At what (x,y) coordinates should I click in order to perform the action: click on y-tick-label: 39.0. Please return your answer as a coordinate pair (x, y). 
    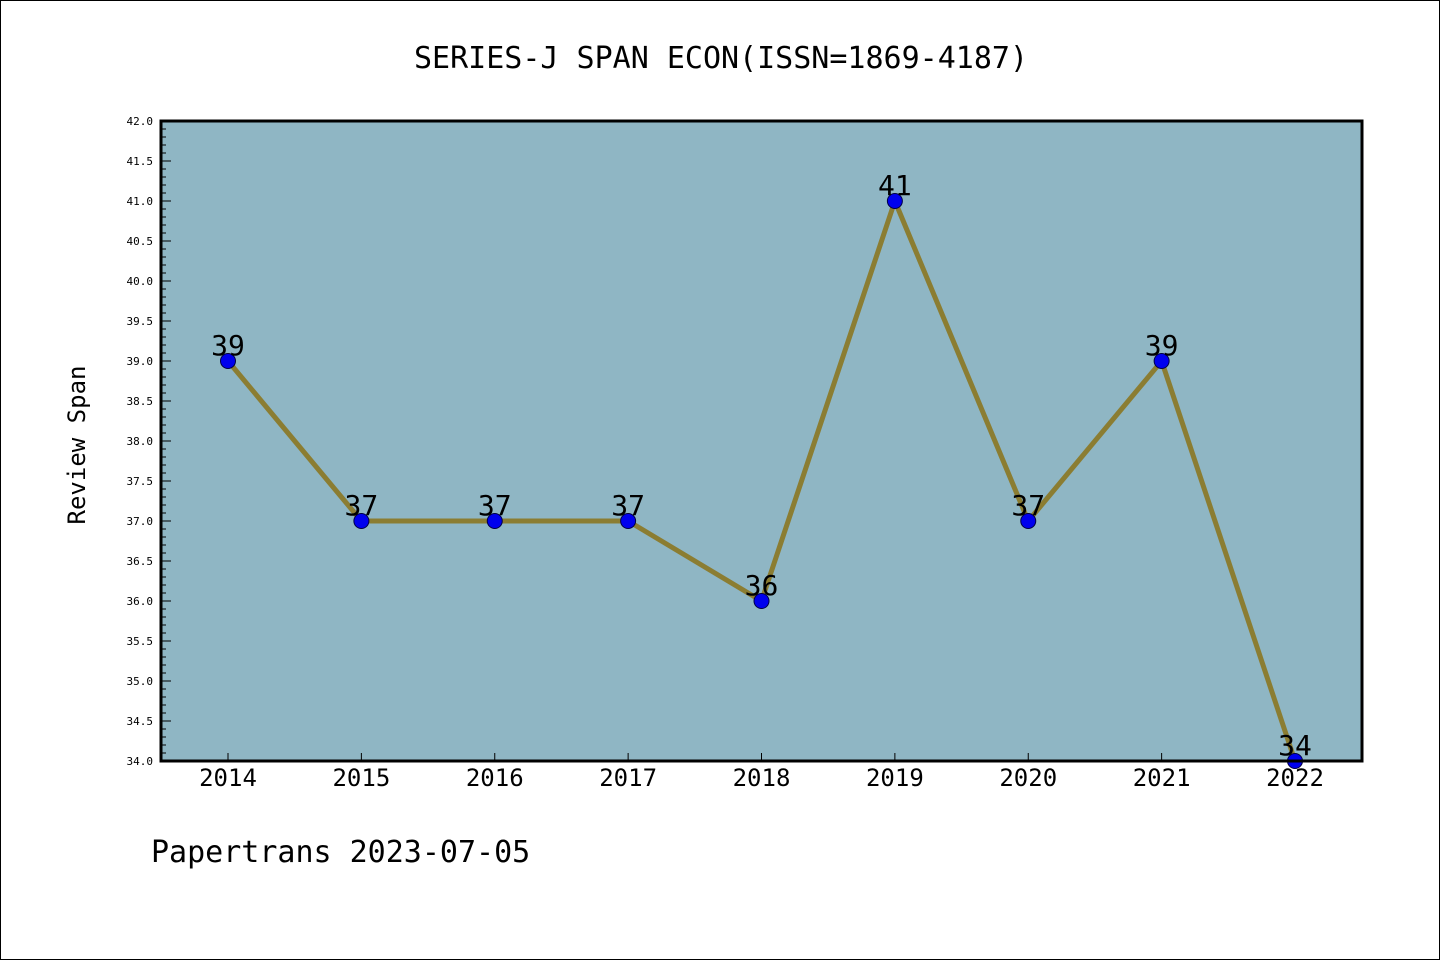
    Looking at the image, I should click on (140, 361).